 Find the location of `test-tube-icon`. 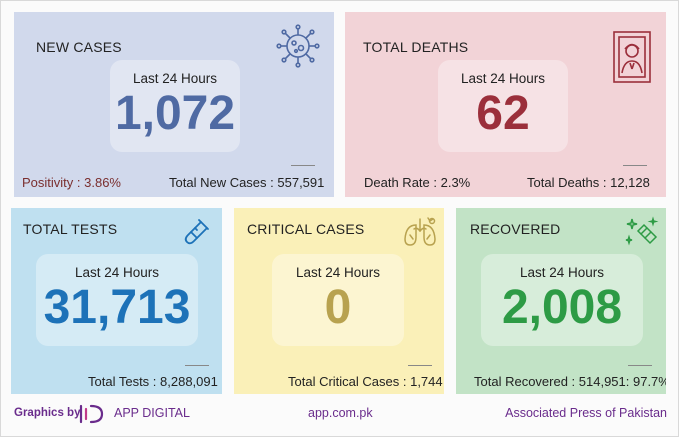

test-tube-icon is located at coordinates (196, 232).